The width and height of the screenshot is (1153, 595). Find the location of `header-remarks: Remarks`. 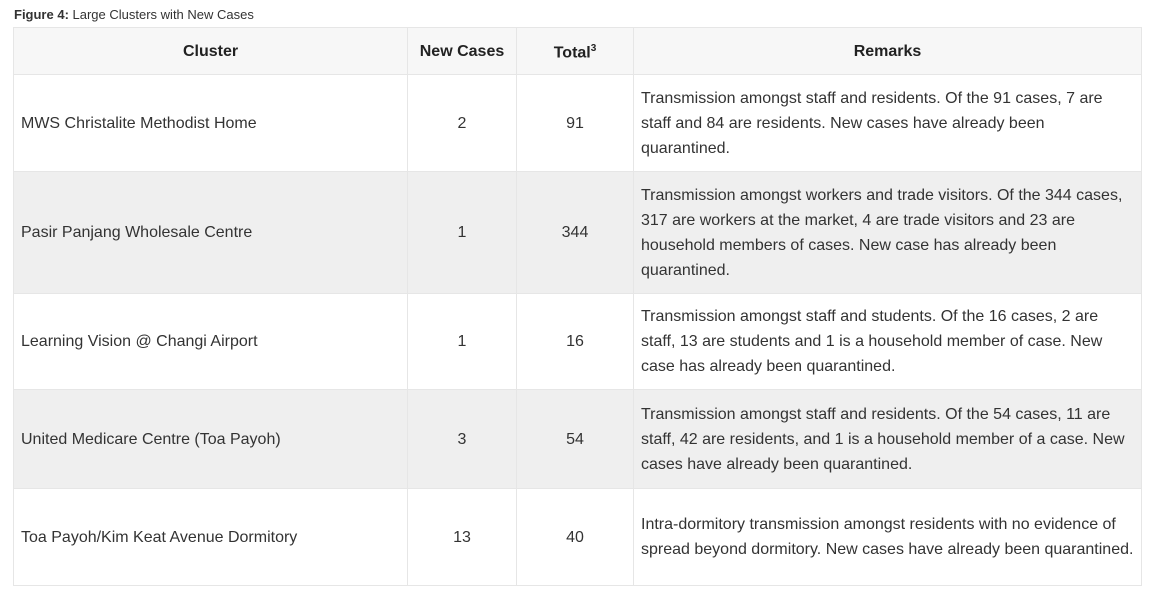

header-remarks: Remarks is located at coordinates (887, 51).